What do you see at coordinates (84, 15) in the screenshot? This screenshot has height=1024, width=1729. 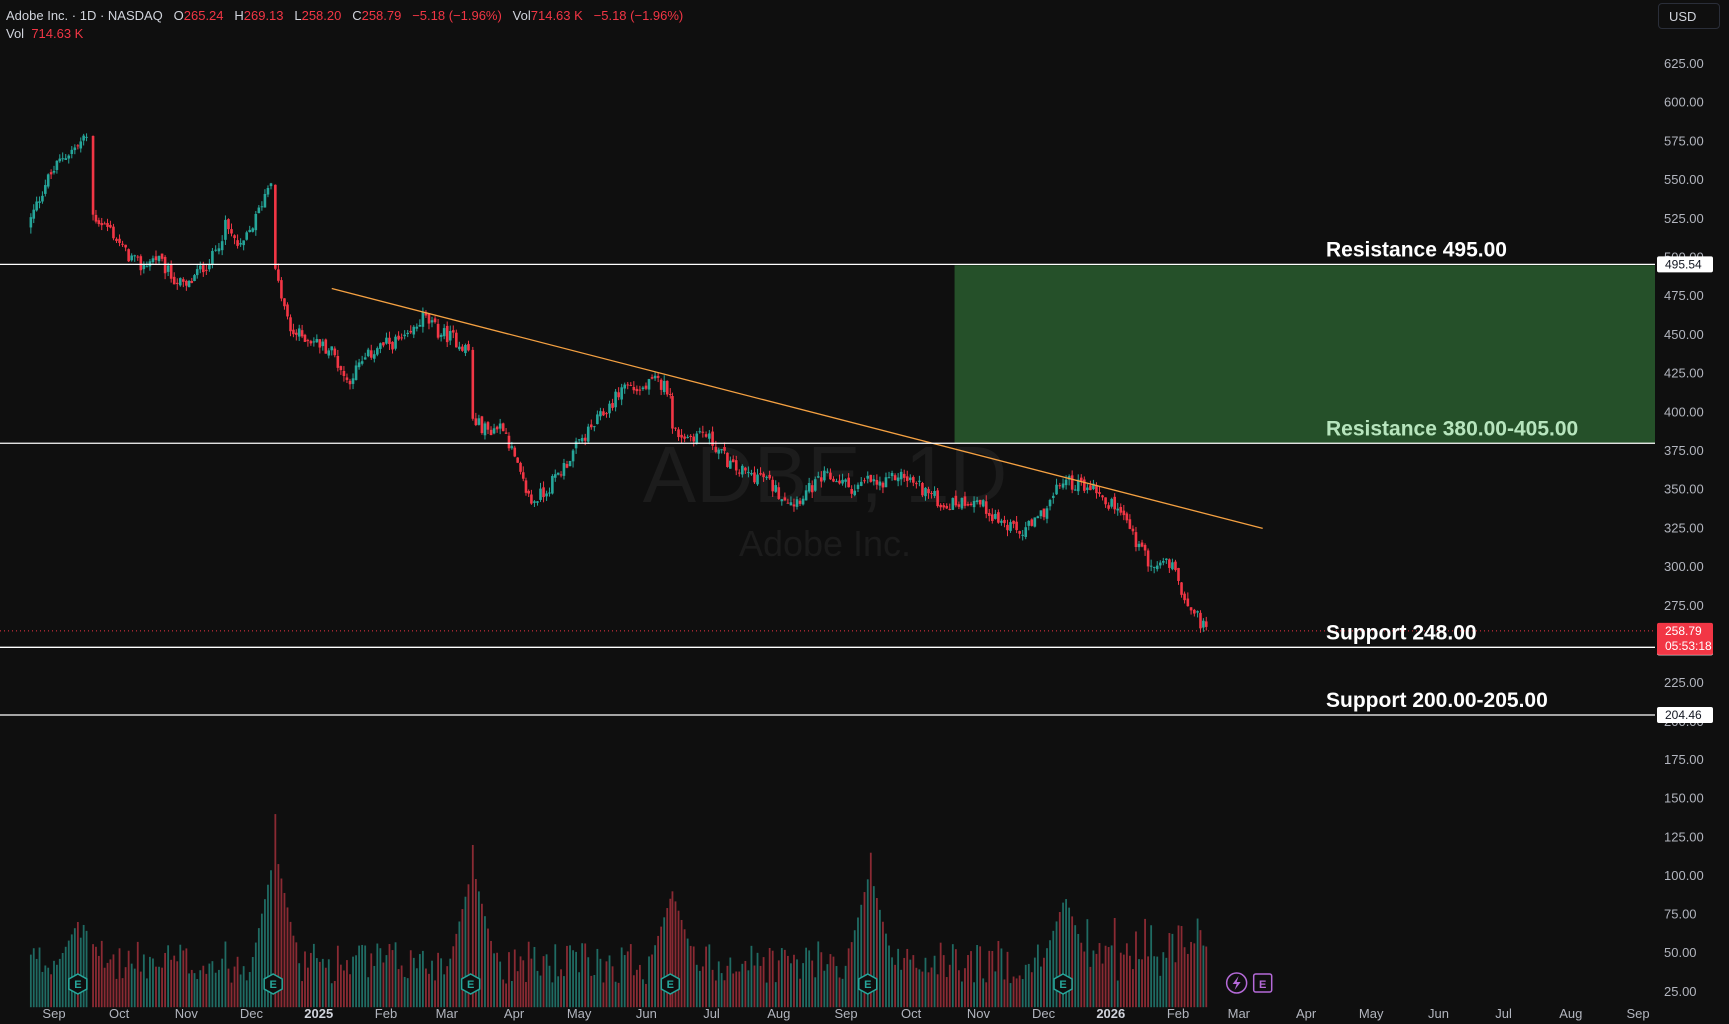 I see `symbol-label: Adobe Inc. · 1D · NASDAQ` at bounding box center [84, 15].